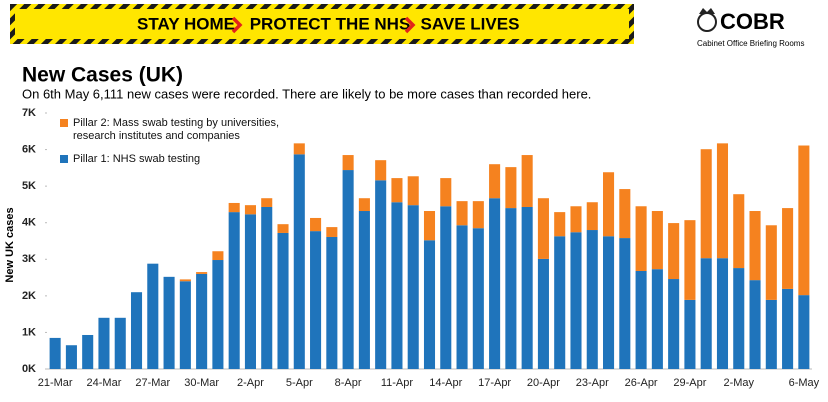 The width and height of the screenshot is (828, 402). What do you see at coordinates (29, 113) in the screenshot?
I see `y-tick-label: 7K` at bounding box center [29, 113].